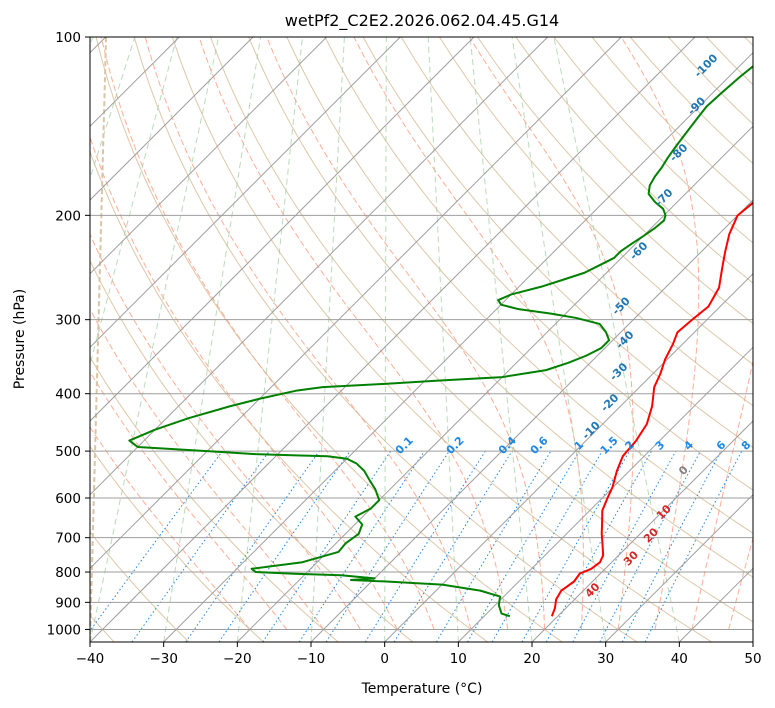 This screenshot has width=775, height=708. Describe the element at coordinates (631, 558) in the screenshot. I see `moist-adiabat-label: 30` at that location.